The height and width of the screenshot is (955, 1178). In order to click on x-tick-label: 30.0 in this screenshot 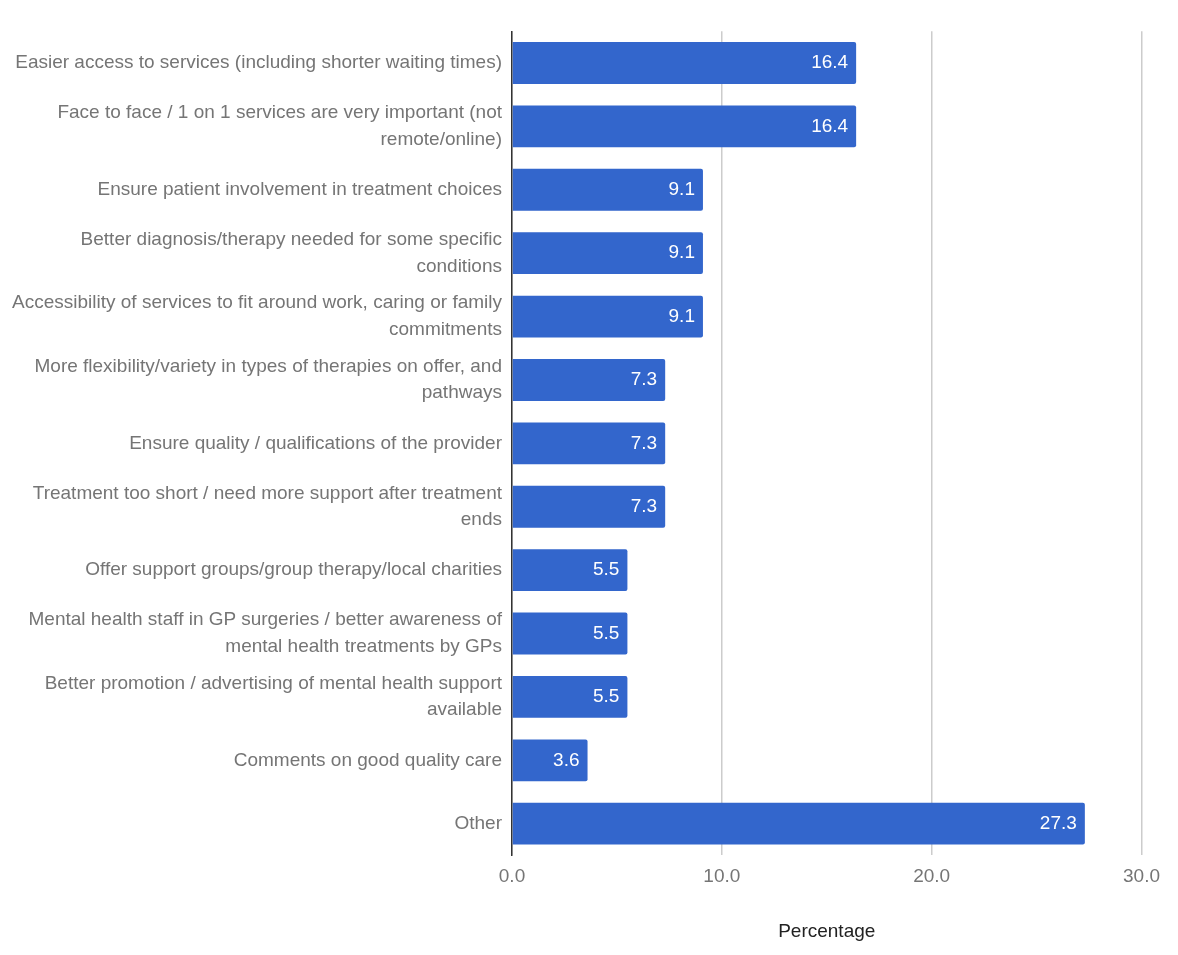, I will do `click(1141, 876)`.